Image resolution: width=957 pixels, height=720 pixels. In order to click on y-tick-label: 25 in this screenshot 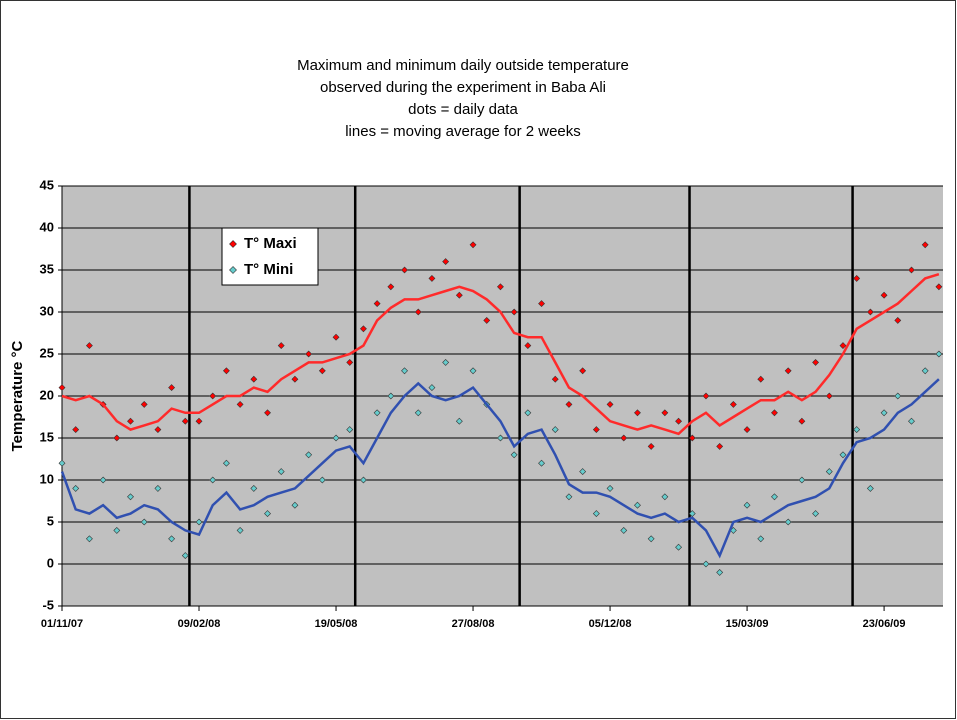, I will do `click(47, 352)`.